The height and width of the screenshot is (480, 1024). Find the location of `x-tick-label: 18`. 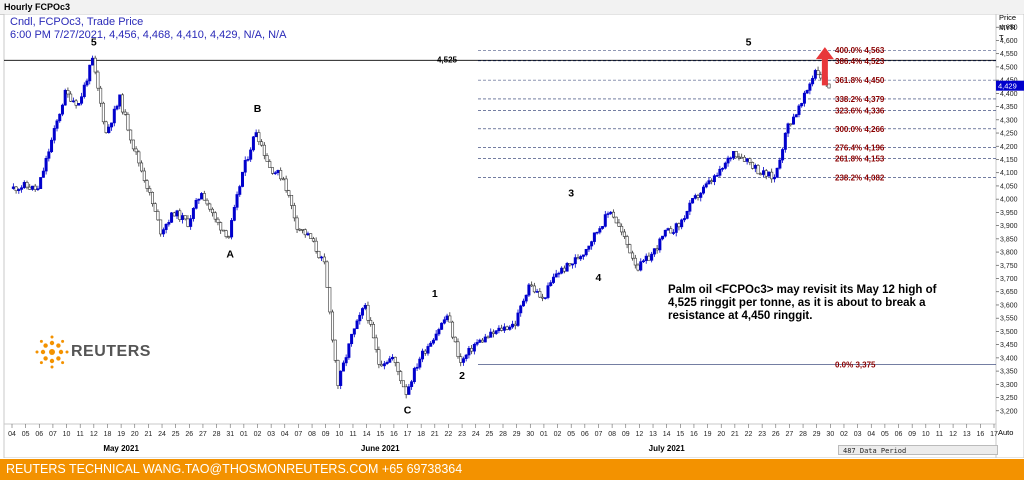

x-tick-label: 18 is located at coordinates (421, 434).